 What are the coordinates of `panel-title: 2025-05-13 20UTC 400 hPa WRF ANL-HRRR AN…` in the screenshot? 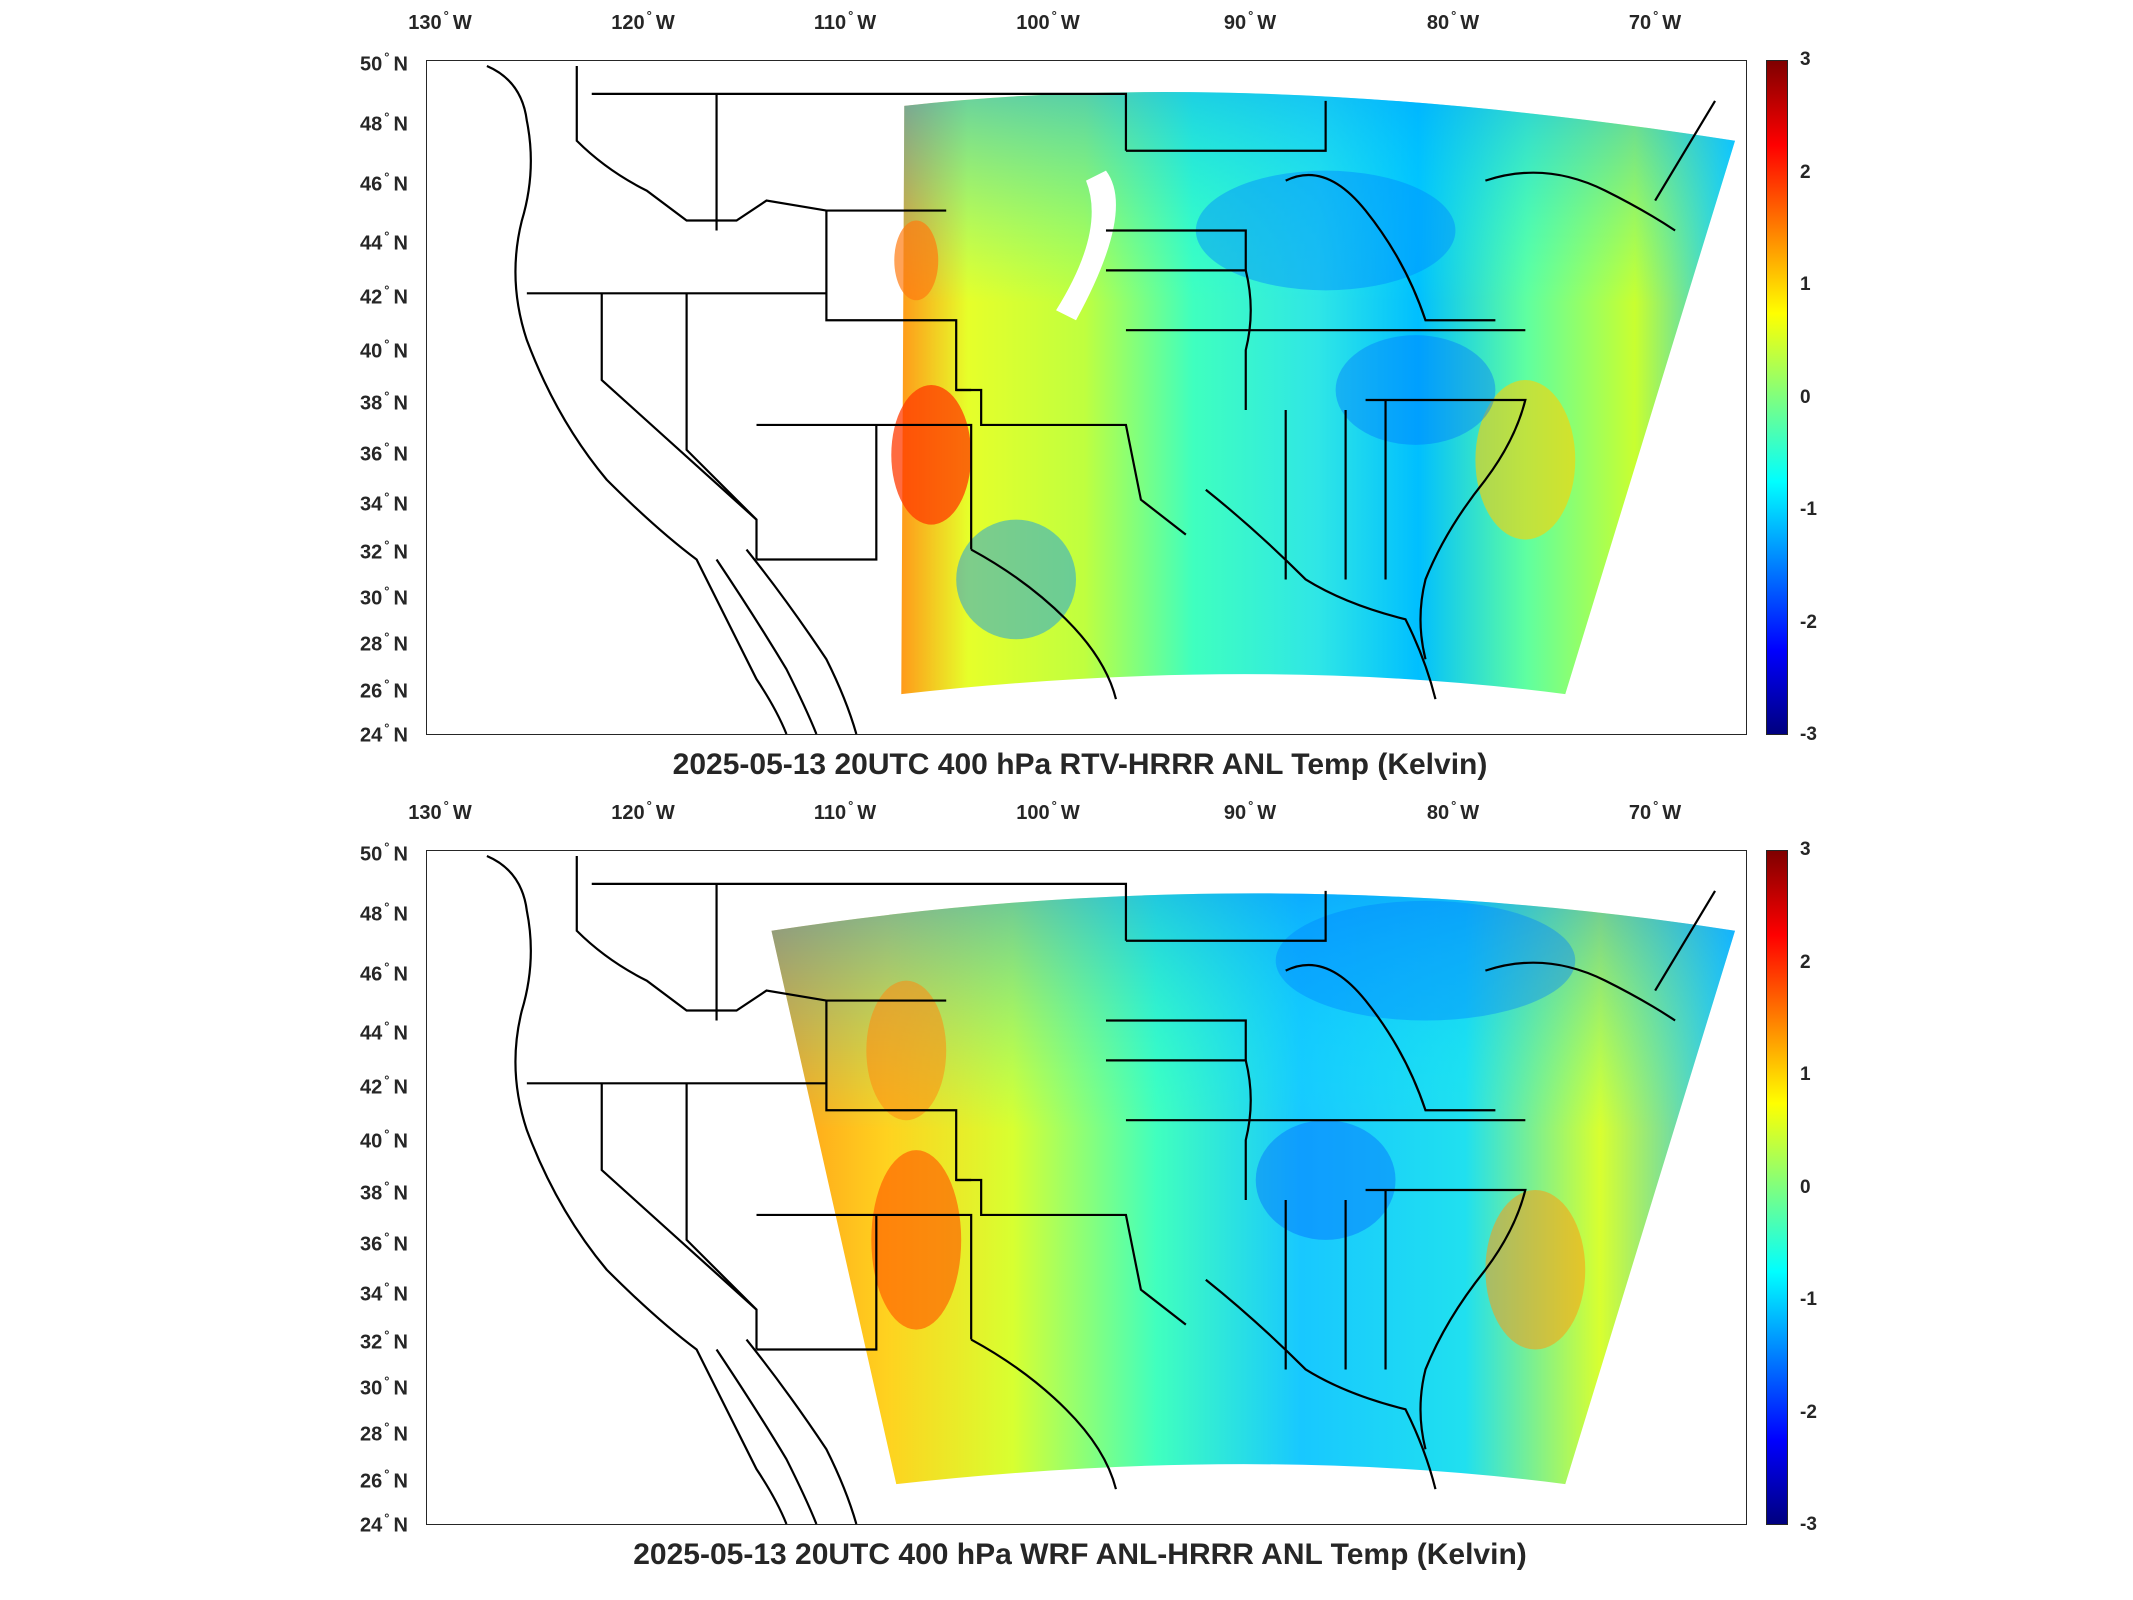 It's located at (1080, 1554).